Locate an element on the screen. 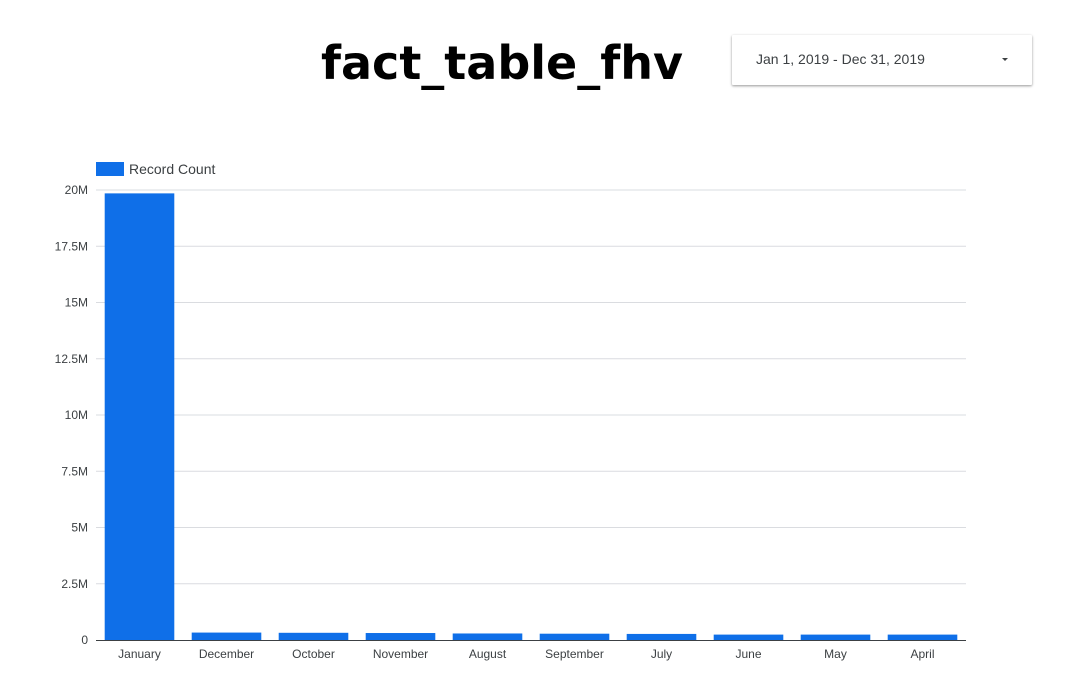 The width and height of the screenshot is (1072, 687). y-tick-label: 20M is located at coordinates (76, 190).